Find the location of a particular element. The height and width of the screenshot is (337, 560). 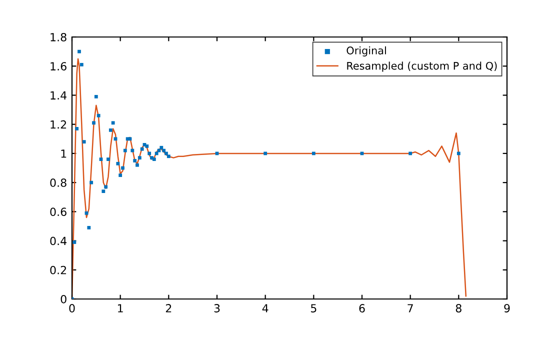

y-tick-label: 1 is located at coordinates (63, 154).